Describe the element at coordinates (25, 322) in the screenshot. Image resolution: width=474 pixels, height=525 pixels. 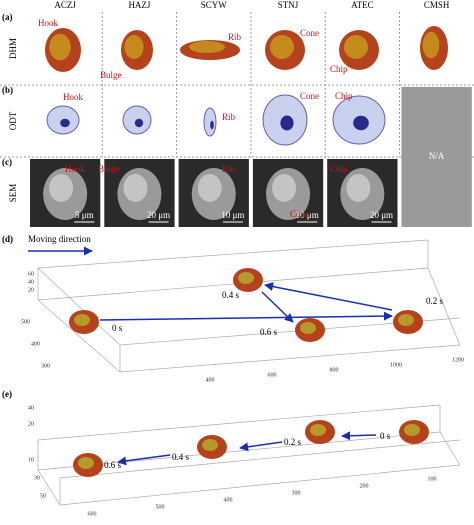
I see `y-tick-label: 500` at that location.